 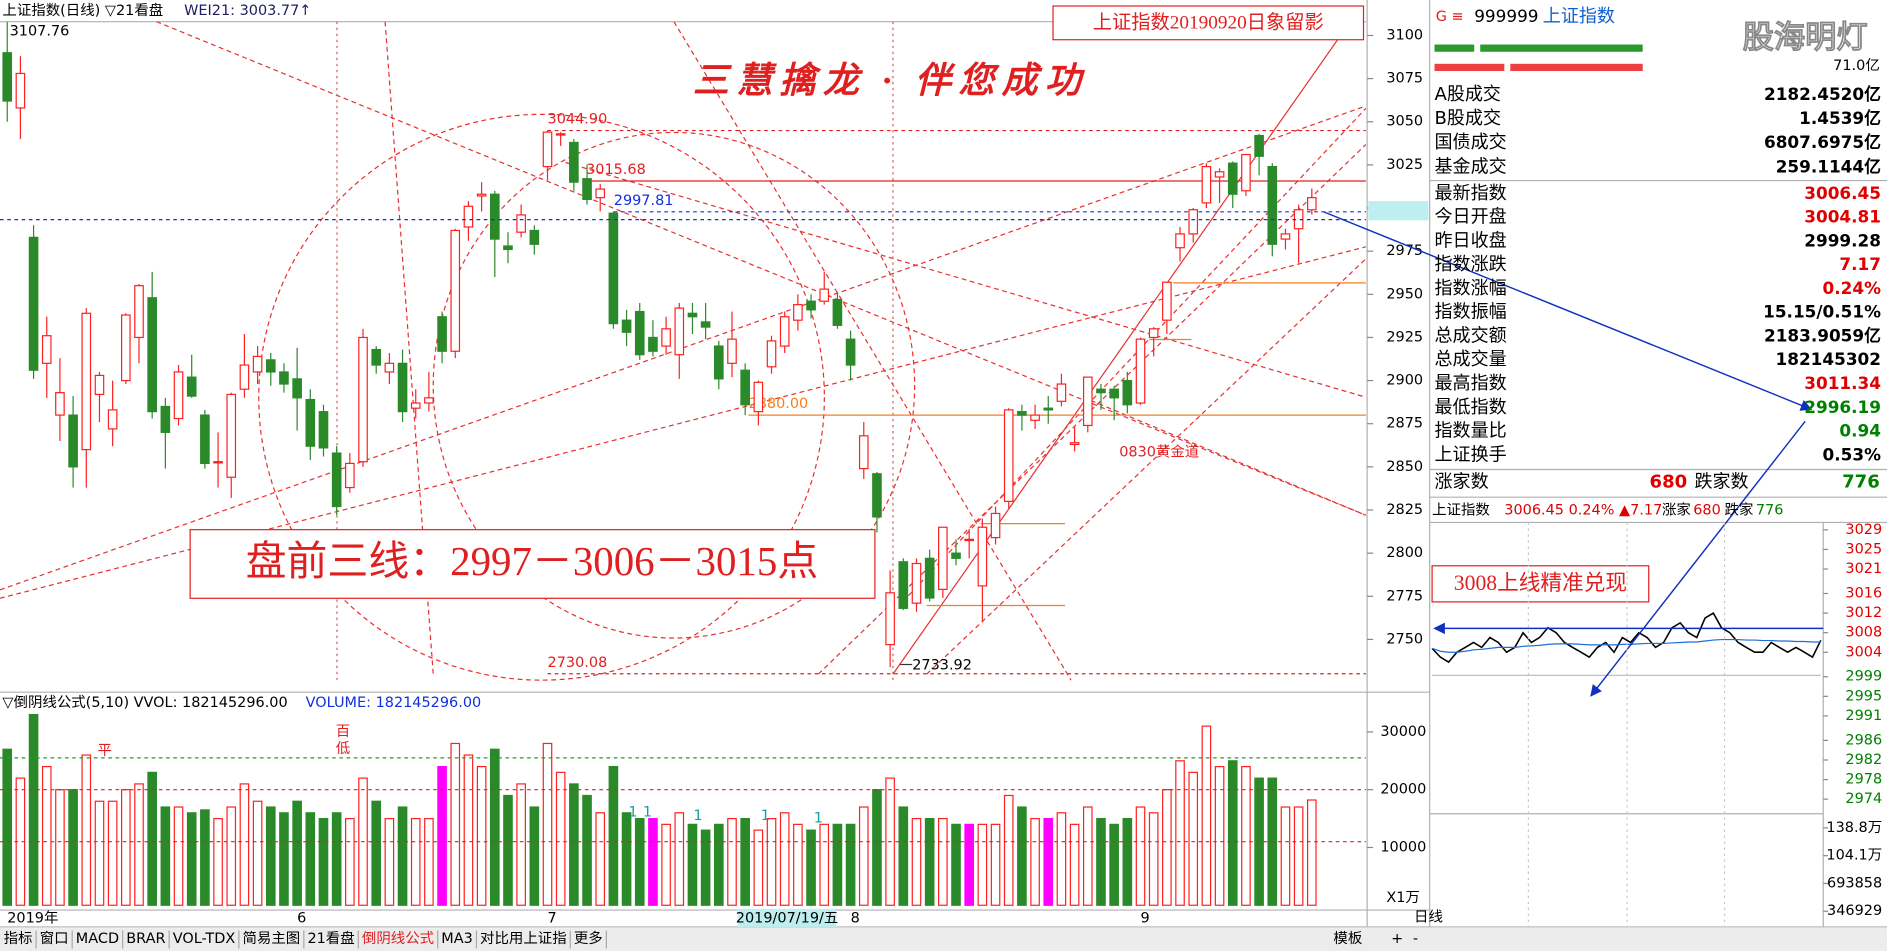 I want to click on mini-name: 上证指数, so click(x=1461, y=509).